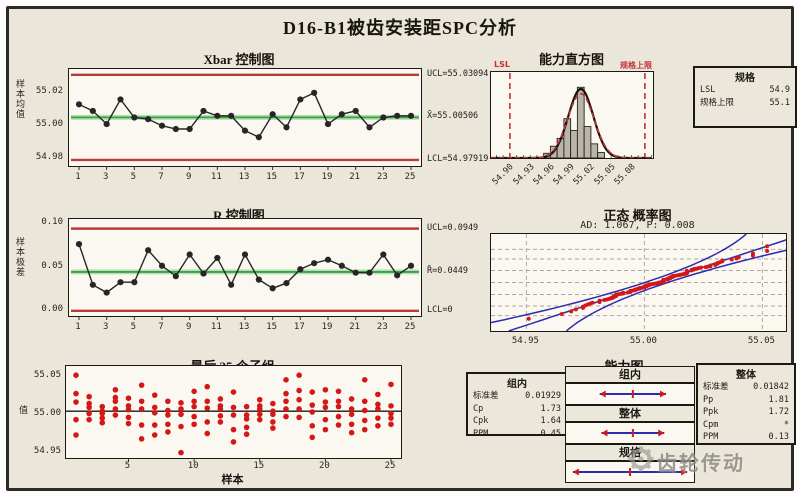 This screenshot has width=800, height=497. What do you see at coordinates (453, 227) in the screenshot?
I see `limit-annotation: UCL=0.0949` at bounding box center [453, 227].